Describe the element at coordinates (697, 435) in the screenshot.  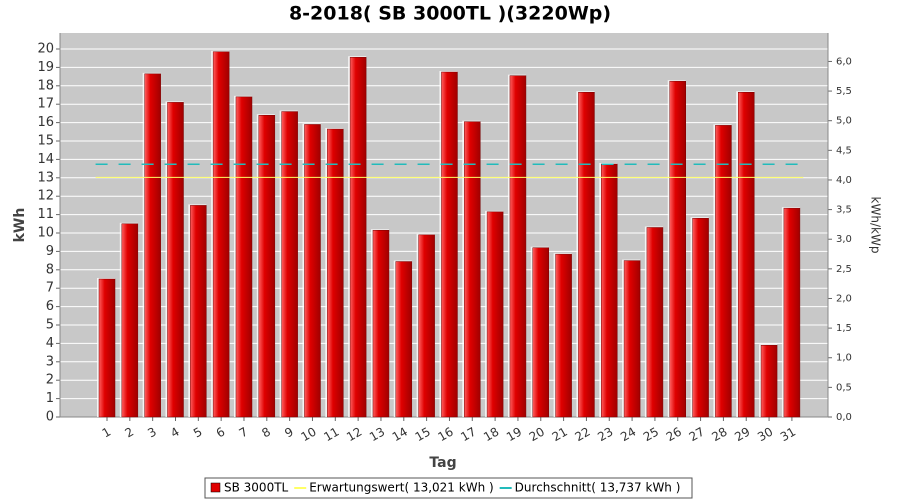
I see `x-tick-label: 27` at that location.